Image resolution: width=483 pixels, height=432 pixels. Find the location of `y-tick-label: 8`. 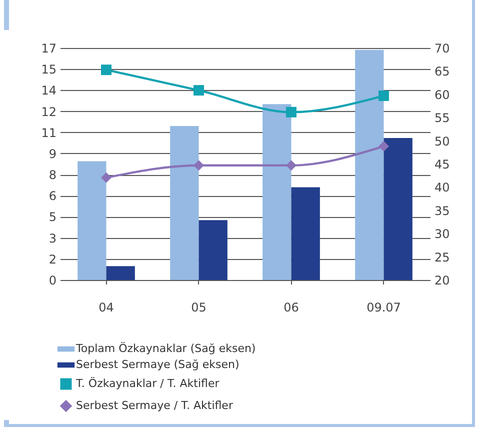

y-tick-label: 8 is located at coordinates (52, 175).